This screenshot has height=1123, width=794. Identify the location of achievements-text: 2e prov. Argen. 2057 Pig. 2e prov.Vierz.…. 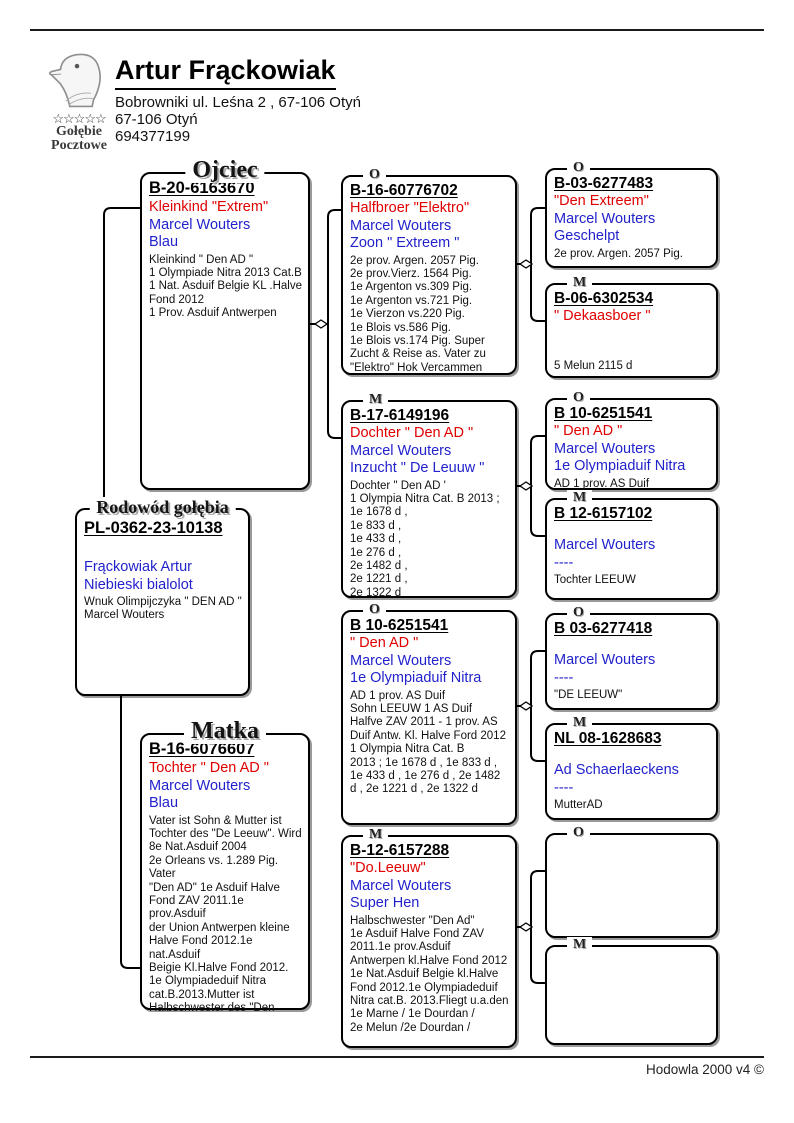
(418, 314).